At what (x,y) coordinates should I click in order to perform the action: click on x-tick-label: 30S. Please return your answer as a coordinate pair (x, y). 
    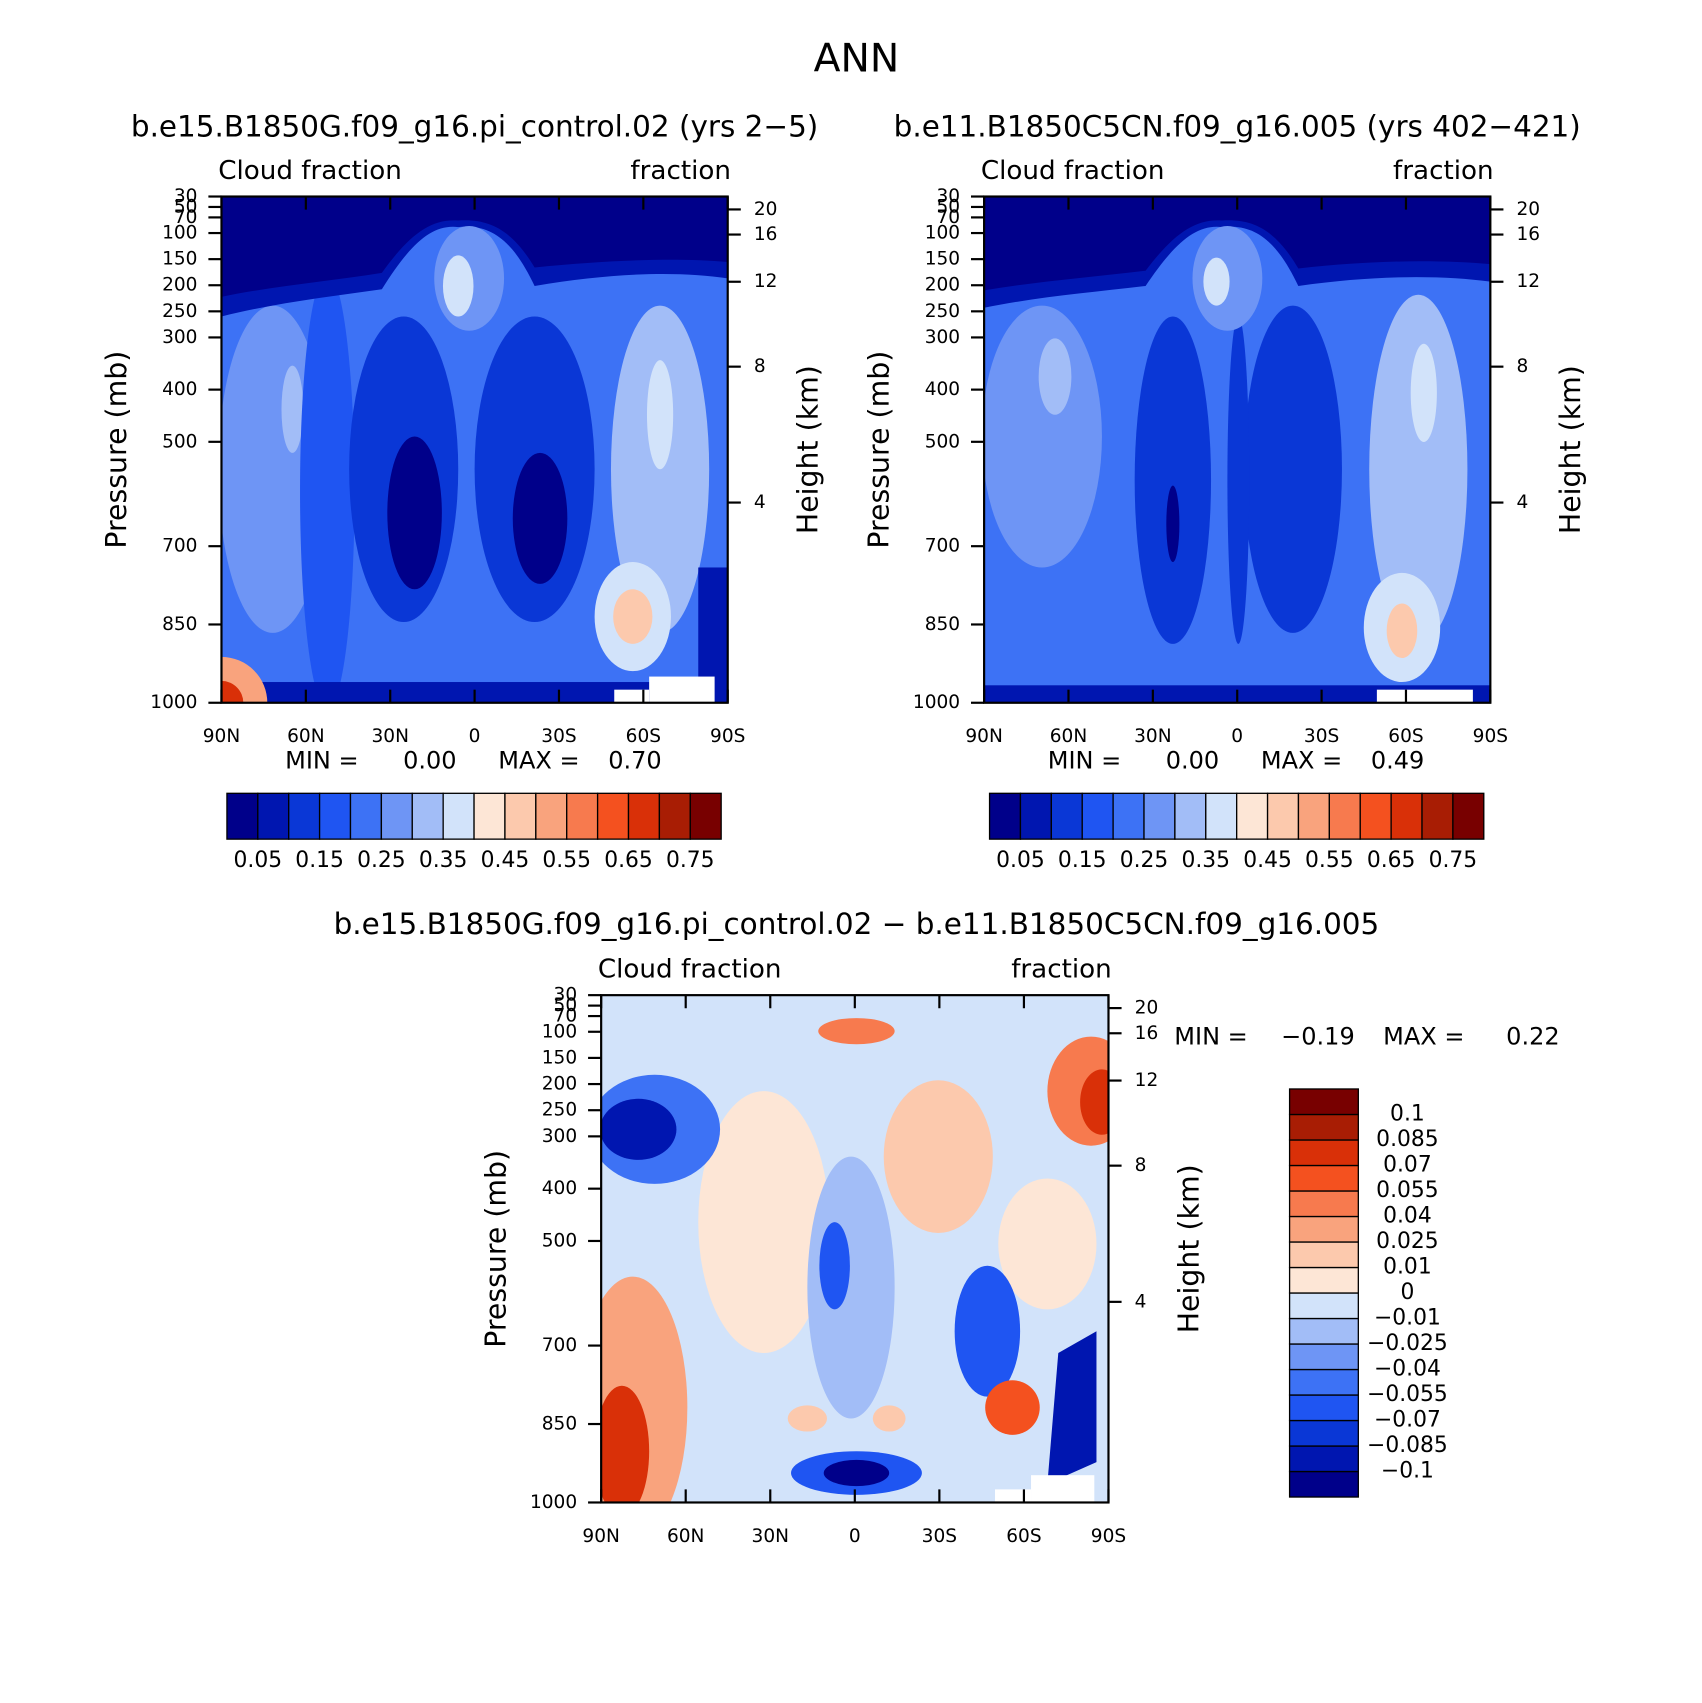
    Looking at the image, I should click on (558, 736).